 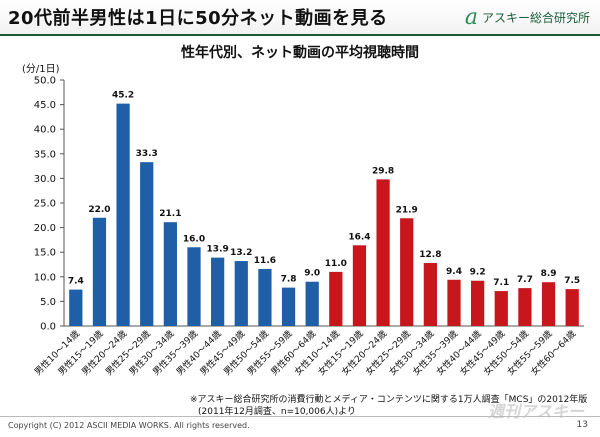 I want to click on y-tick-label: 30.0, so click(x=45, y=179).